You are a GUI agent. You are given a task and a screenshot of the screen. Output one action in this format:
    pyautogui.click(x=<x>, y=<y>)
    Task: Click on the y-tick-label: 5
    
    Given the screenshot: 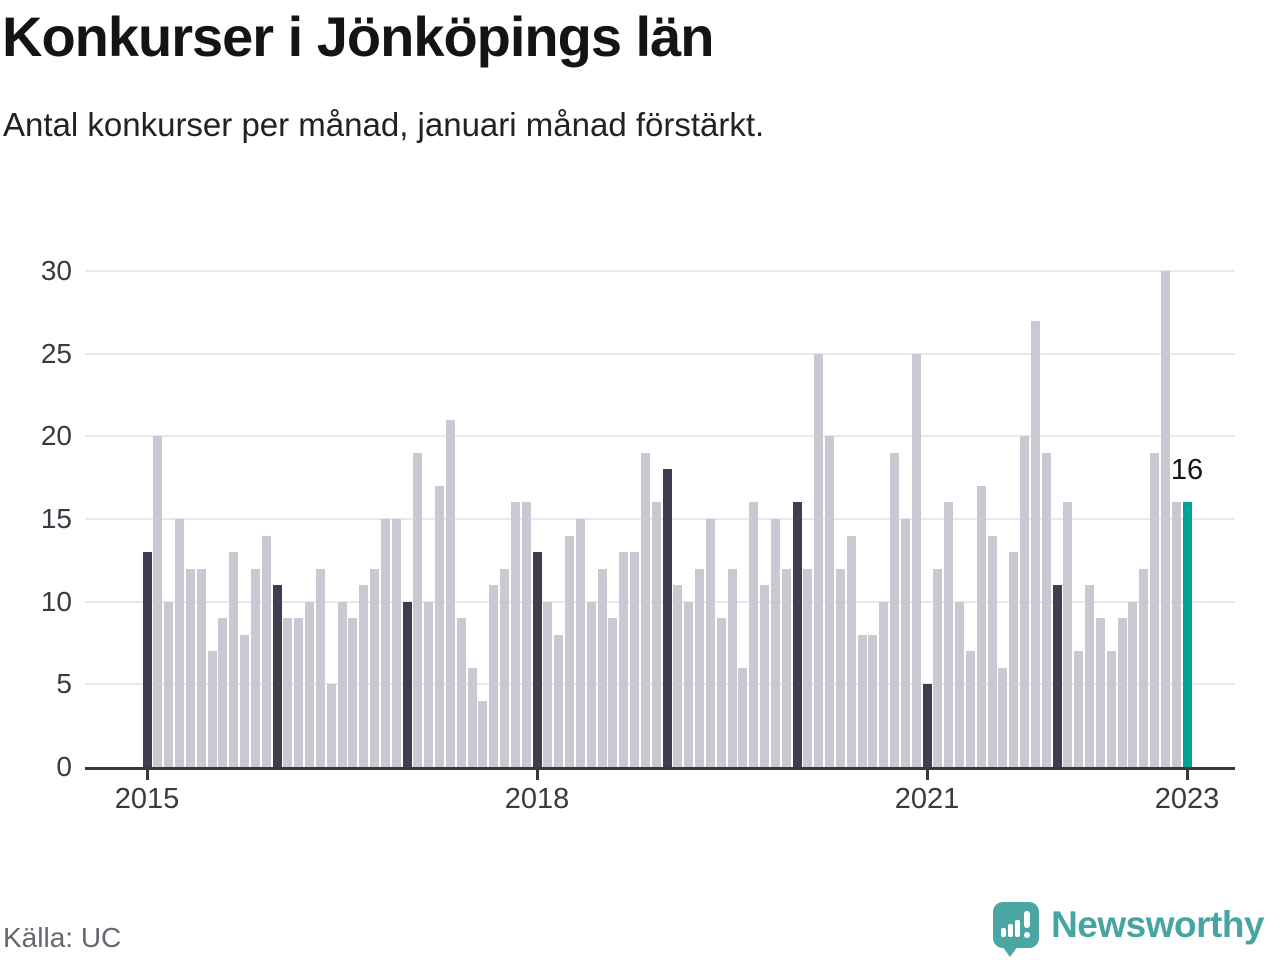 What is the action you would take?
    pyautogui.click(x=64, y=684)
    